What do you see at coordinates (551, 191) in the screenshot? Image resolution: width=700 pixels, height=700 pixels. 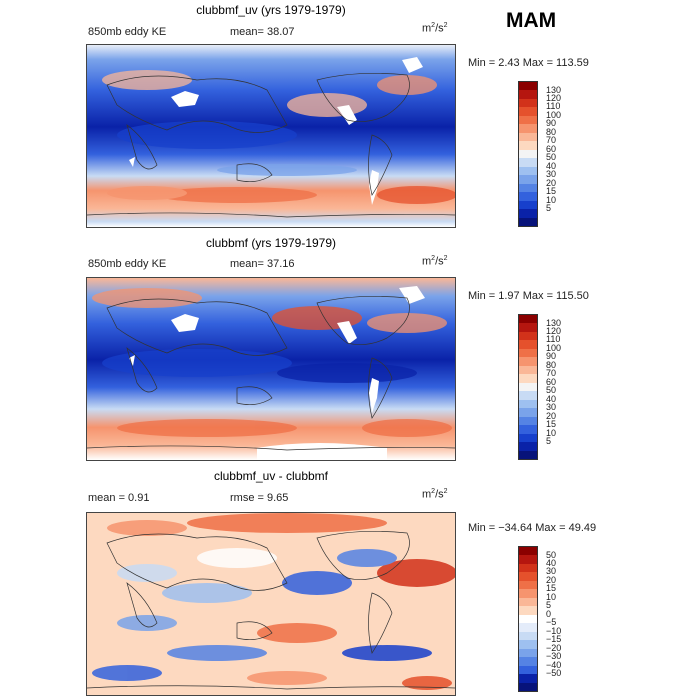 I see `panel-1-colorbar-label: 15` at bounding box center [551, 191].